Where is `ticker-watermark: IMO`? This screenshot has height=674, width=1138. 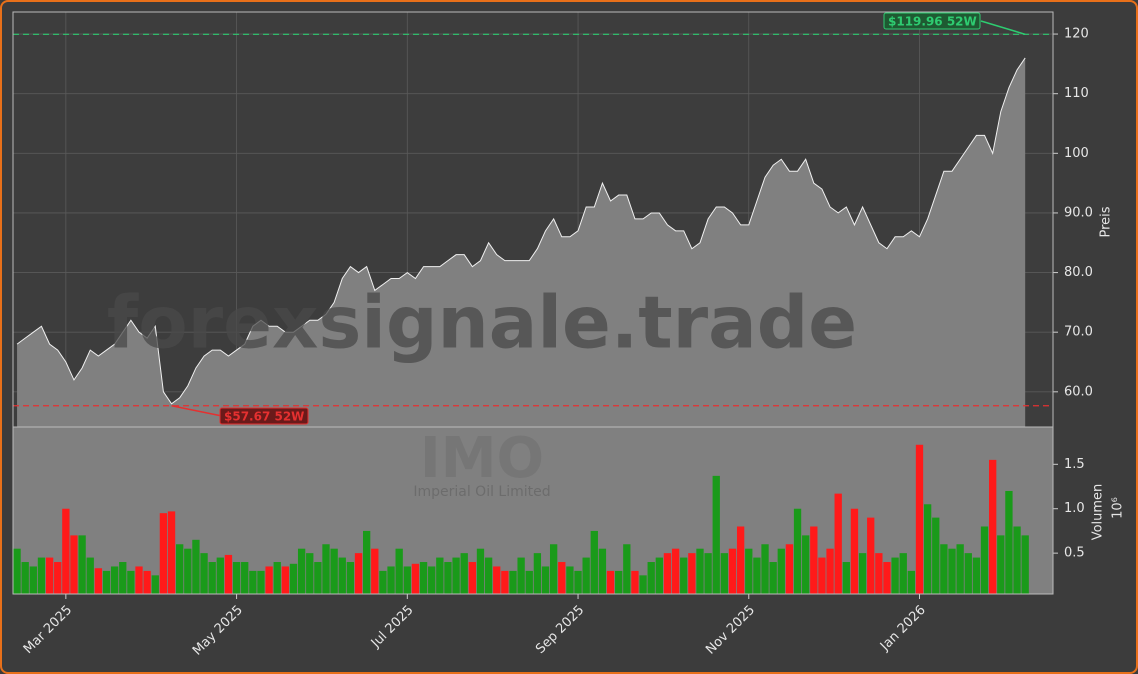 ticker-watermark: IMO is located at coordinates (482, 458).